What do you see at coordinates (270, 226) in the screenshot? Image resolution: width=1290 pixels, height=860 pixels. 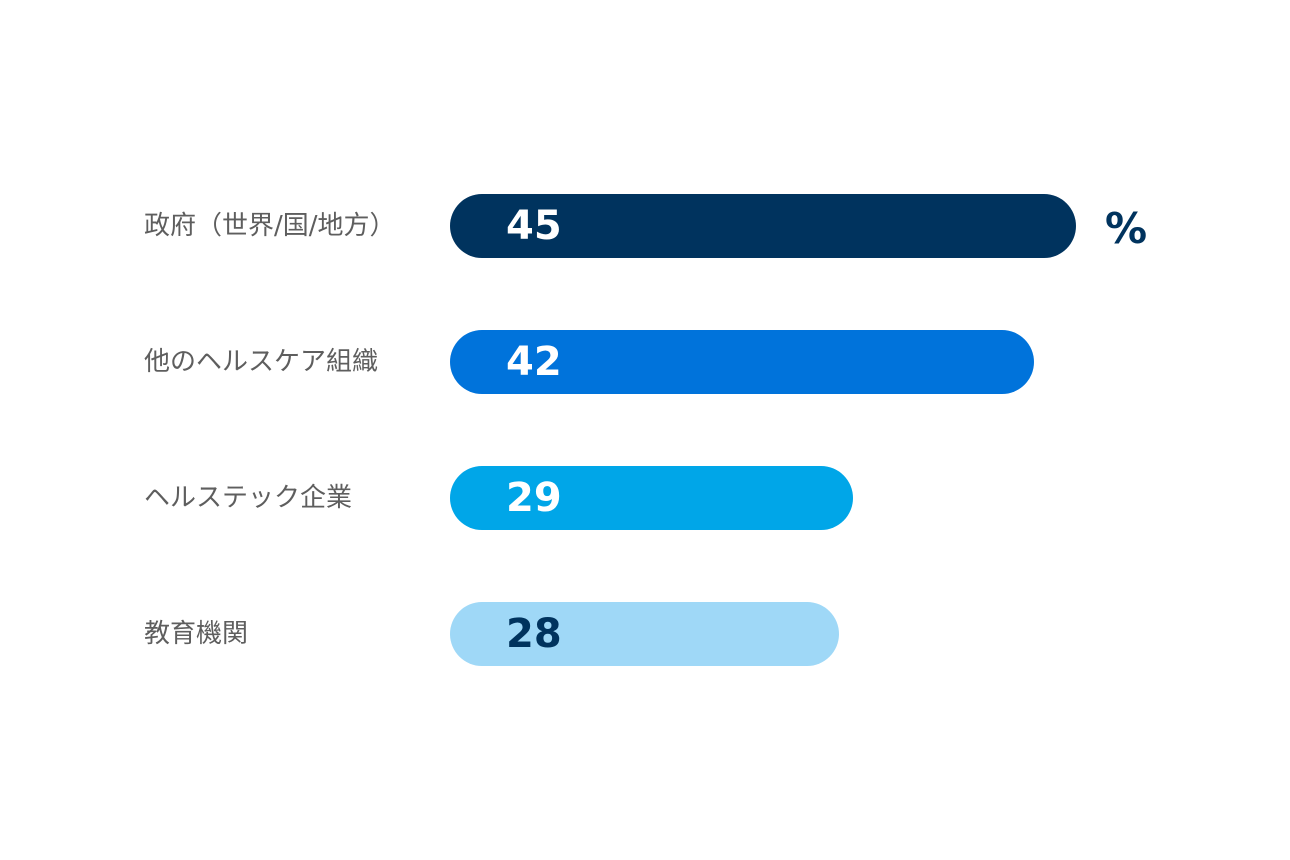 I see `category-label: 政府（世界/国/地方）` at bounding box center [270, 226].